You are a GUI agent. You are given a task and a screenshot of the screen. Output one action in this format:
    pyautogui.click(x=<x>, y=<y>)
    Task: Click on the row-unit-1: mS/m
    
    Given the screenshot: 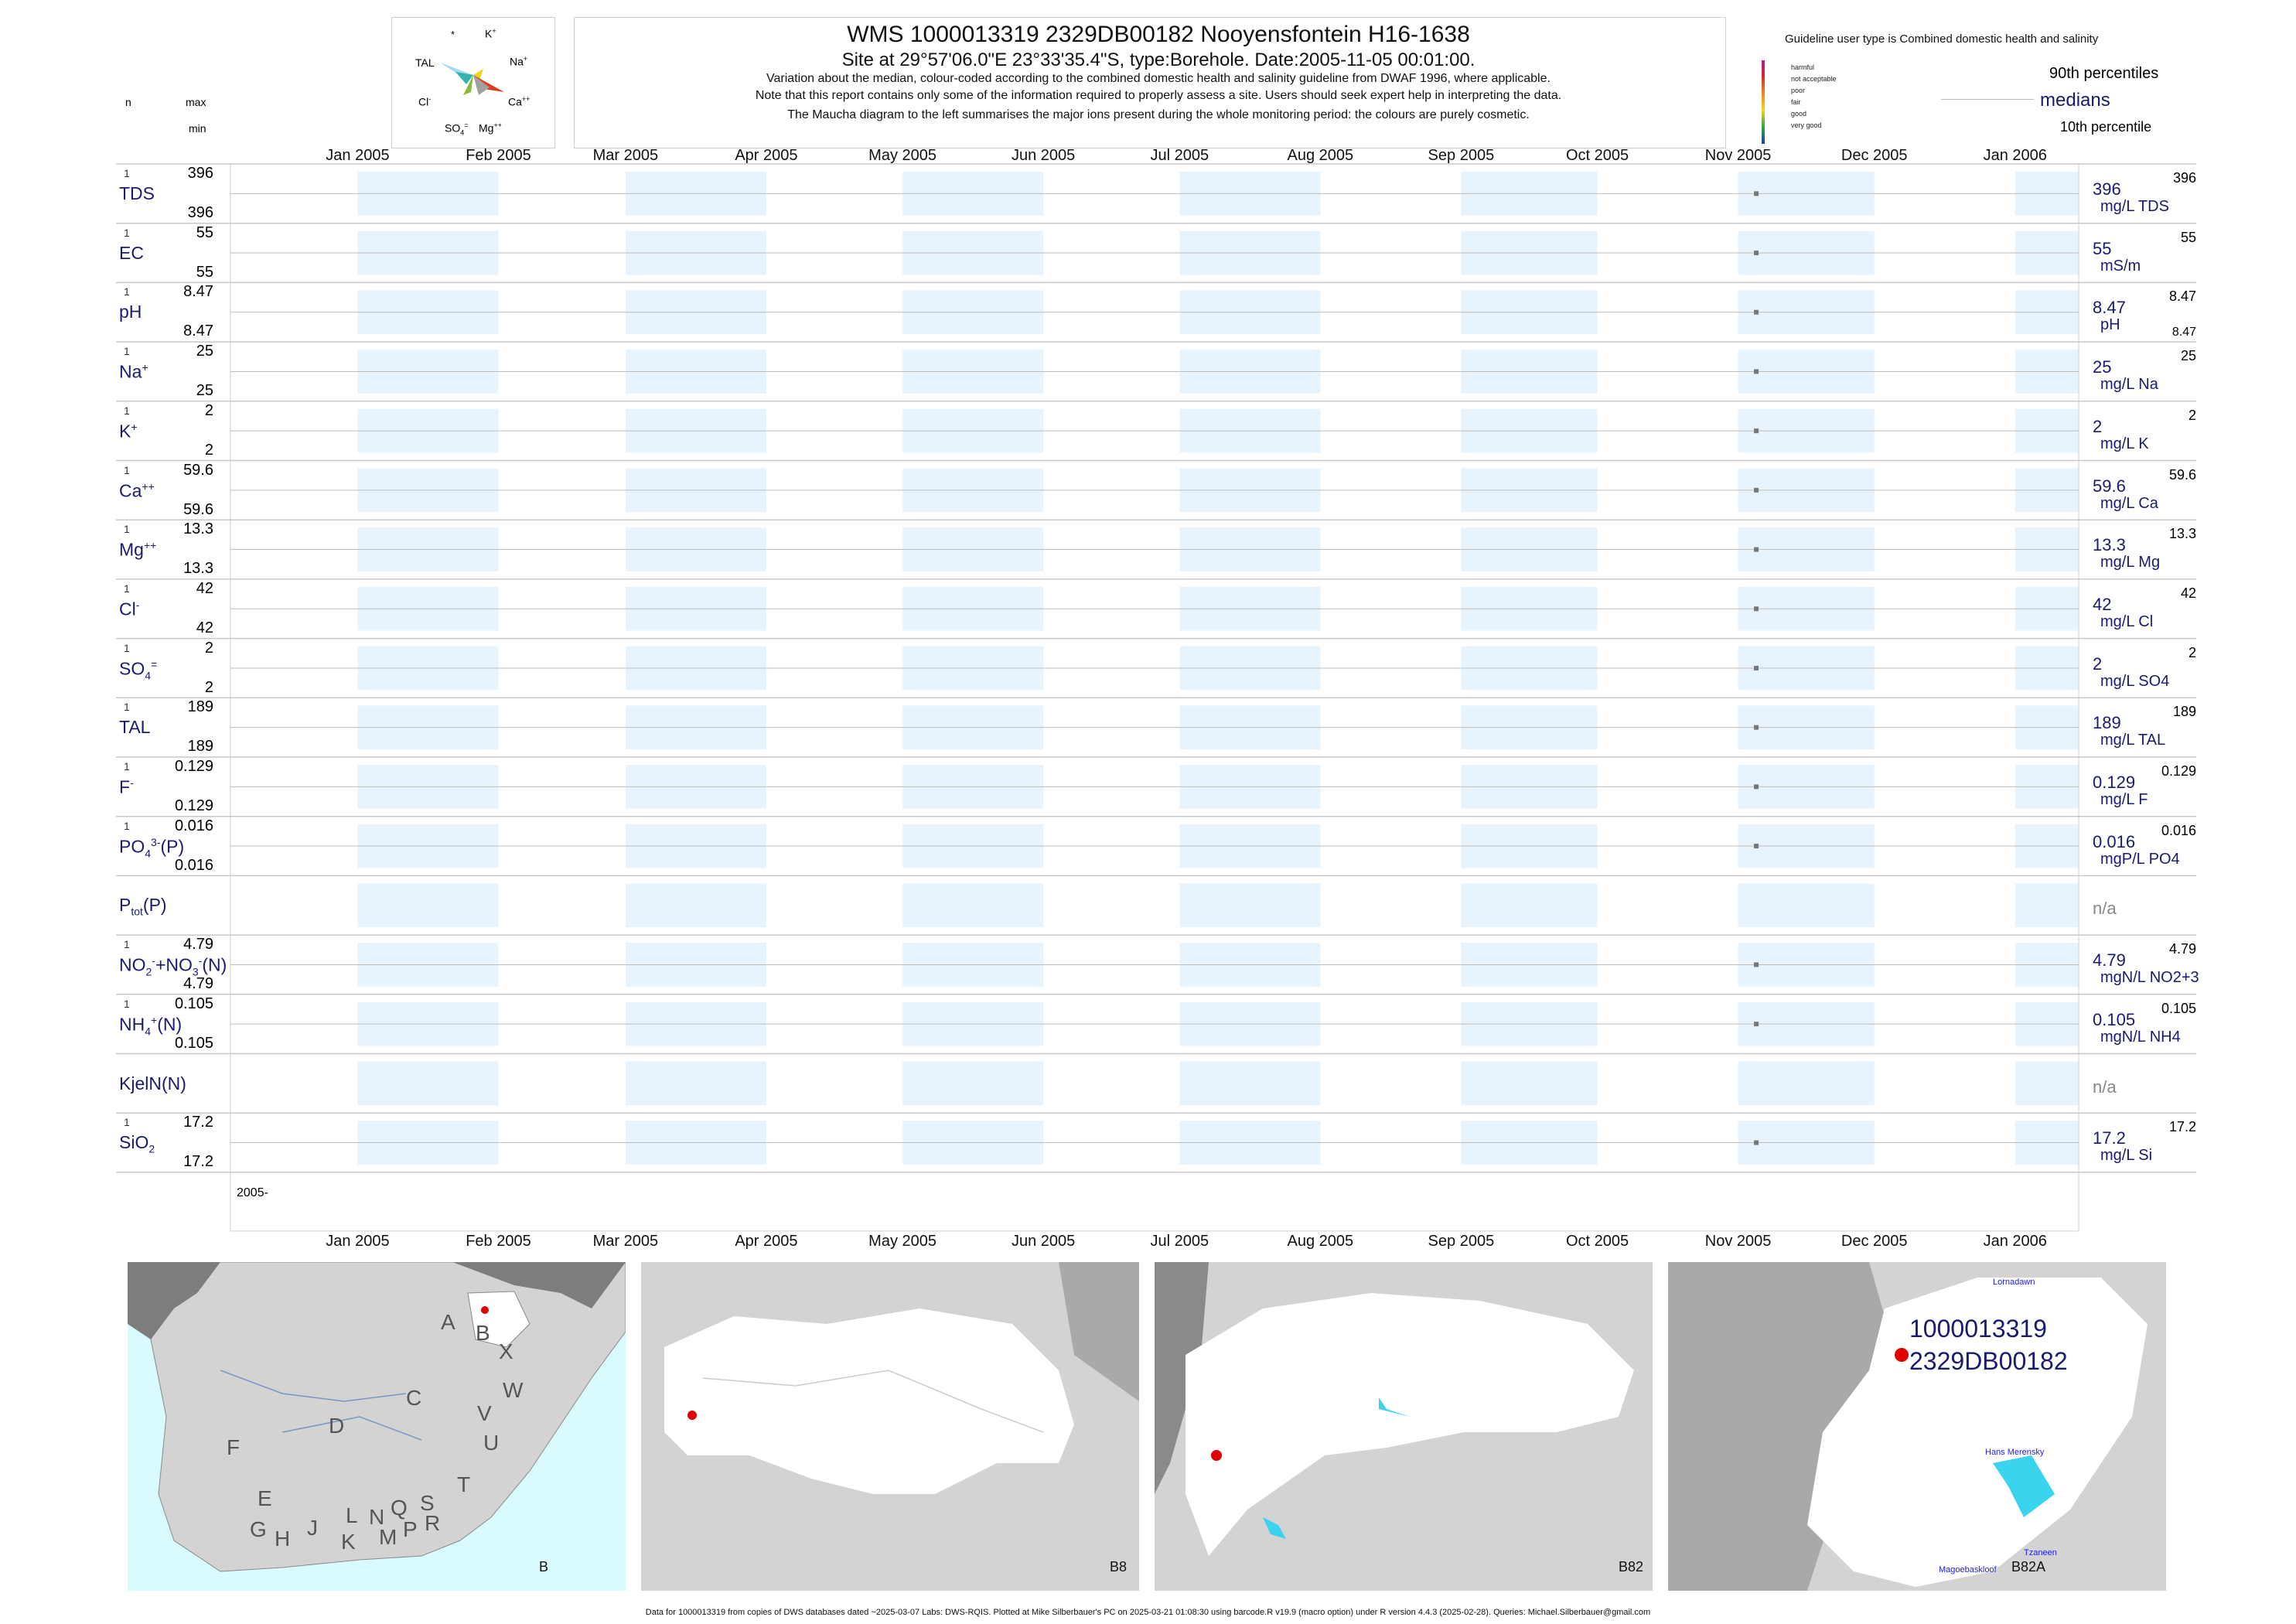 What is the action you would take?
    pyautogui.click(x=2120, y=266)
    